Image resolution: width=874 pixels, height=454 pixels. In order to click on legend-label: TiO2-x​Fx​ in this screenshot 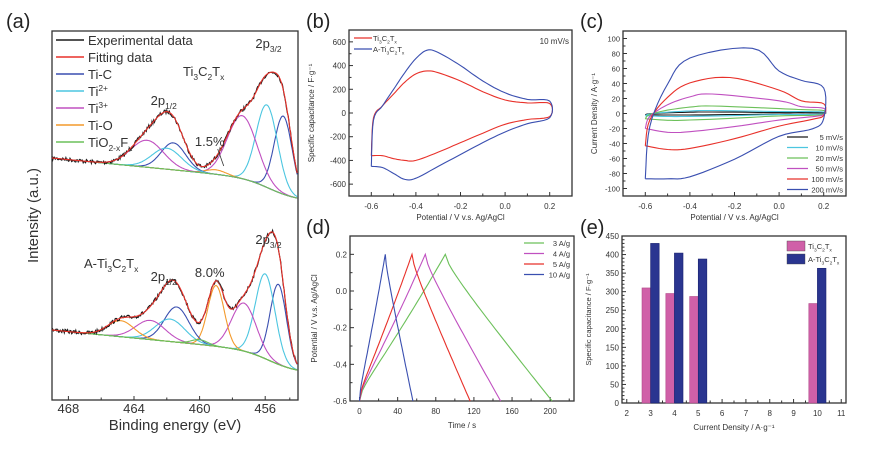, I will do `click(110, 144)`.